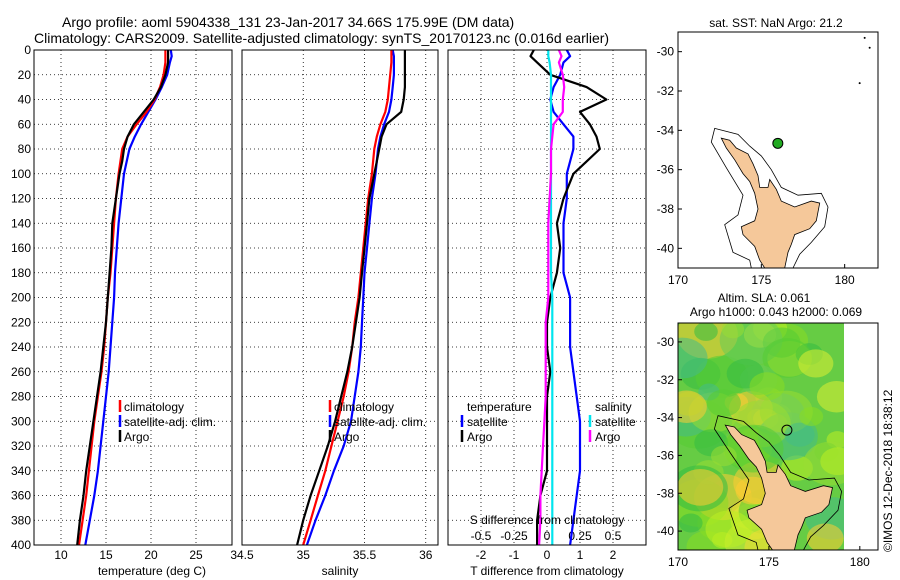 The height and width of the screenshot is (580, 900). What do you see at coordinates (499, 407) in the screenshot?
I see `legend-title-temperature: temperature` at bounding box center [499, 407].